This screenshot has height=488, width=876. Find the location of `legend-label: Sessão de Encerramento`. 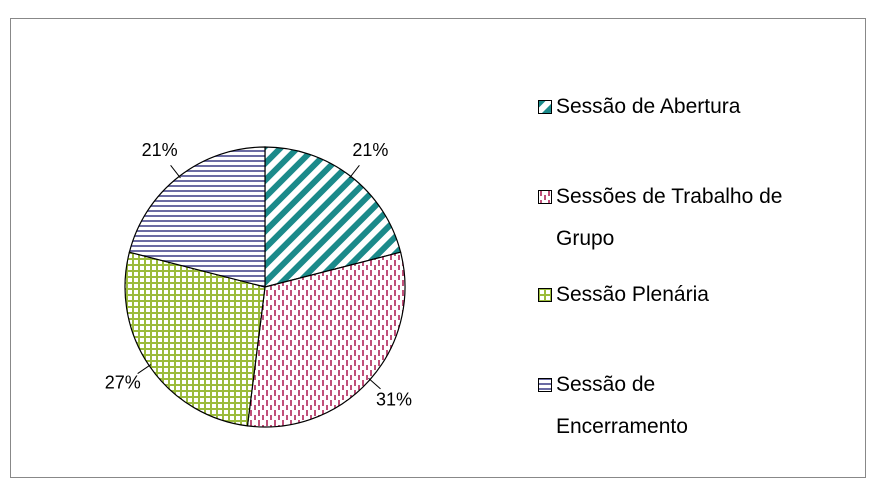

legend-label: Sessão de Encerramento is located at coordinates (622, 405).